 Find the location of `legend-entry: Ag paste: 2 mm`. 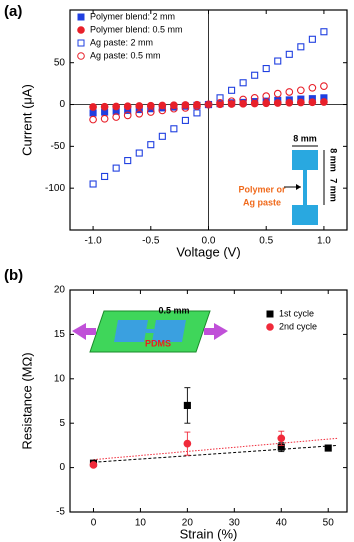

legend-entry: Ag paste: 2 mm is located at coordinates (115, 42).